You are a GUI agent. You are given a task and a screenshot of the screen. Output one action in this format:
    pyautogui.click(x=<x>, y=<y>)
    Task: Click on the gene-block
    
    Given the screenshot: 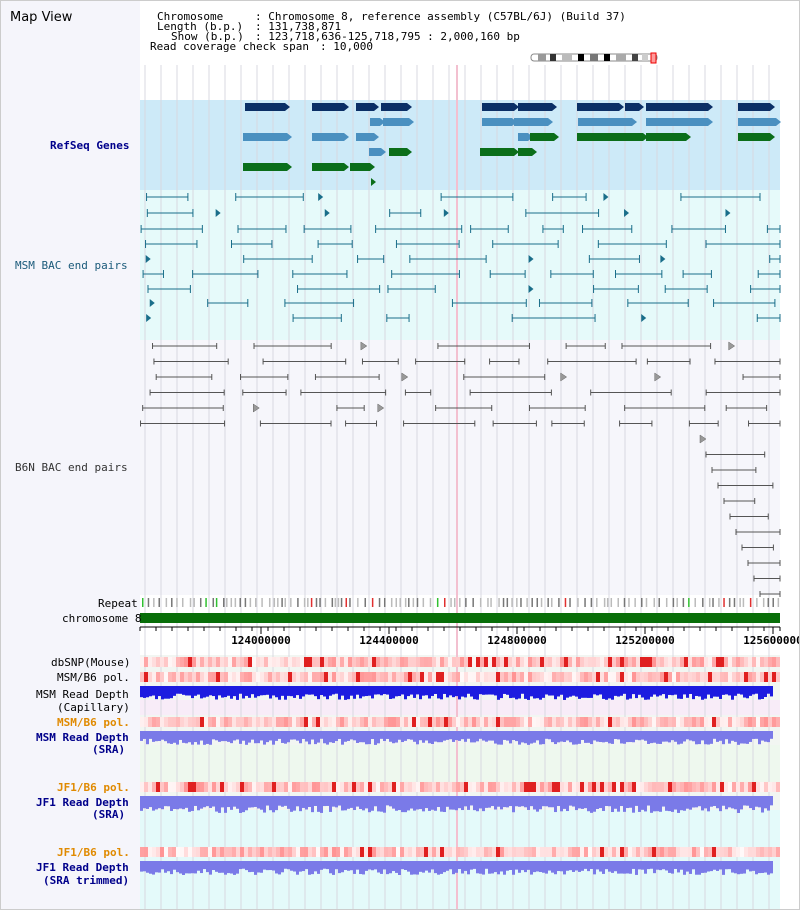 What is the action you would take?
    pyautogui.click(x=360, y=167)
    